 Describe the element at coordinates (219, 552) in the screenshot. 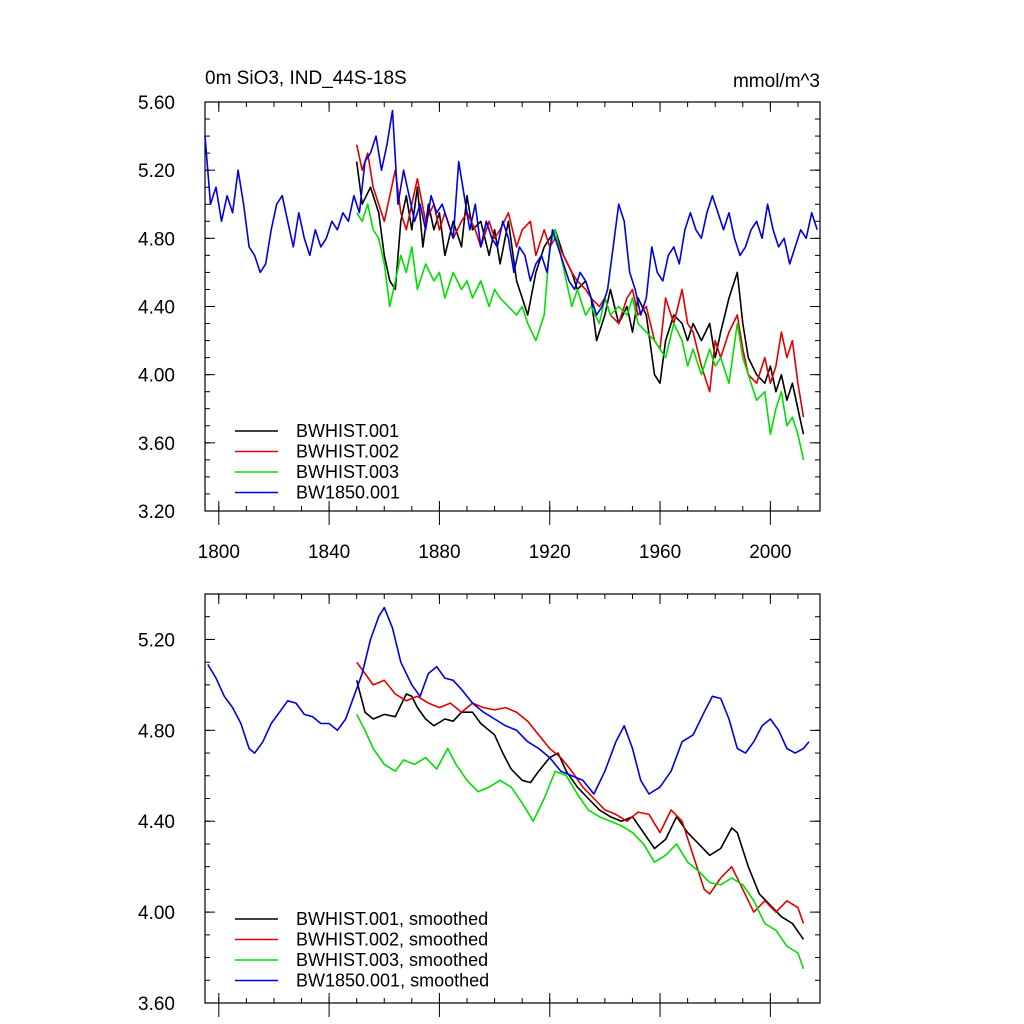

I see `x-tick-label: 1800` at that location.